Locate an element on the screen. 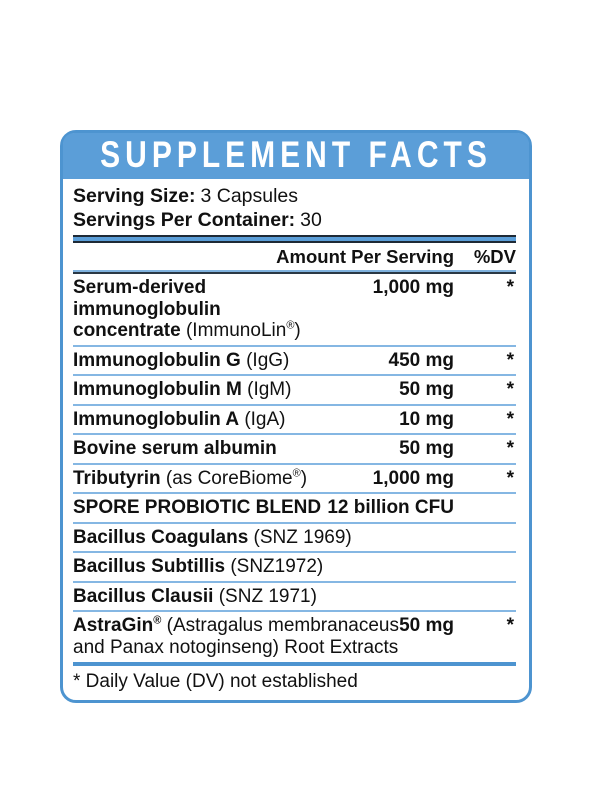  ingredient-row: Immunoglobulin G (IgG) 450 mg * is located at coordinates (294, 359).